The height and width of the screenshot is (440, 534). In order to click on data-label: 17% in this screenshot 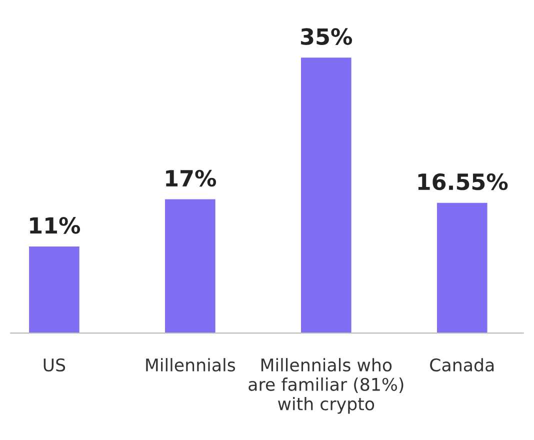, I will do `click(191, 178)`.